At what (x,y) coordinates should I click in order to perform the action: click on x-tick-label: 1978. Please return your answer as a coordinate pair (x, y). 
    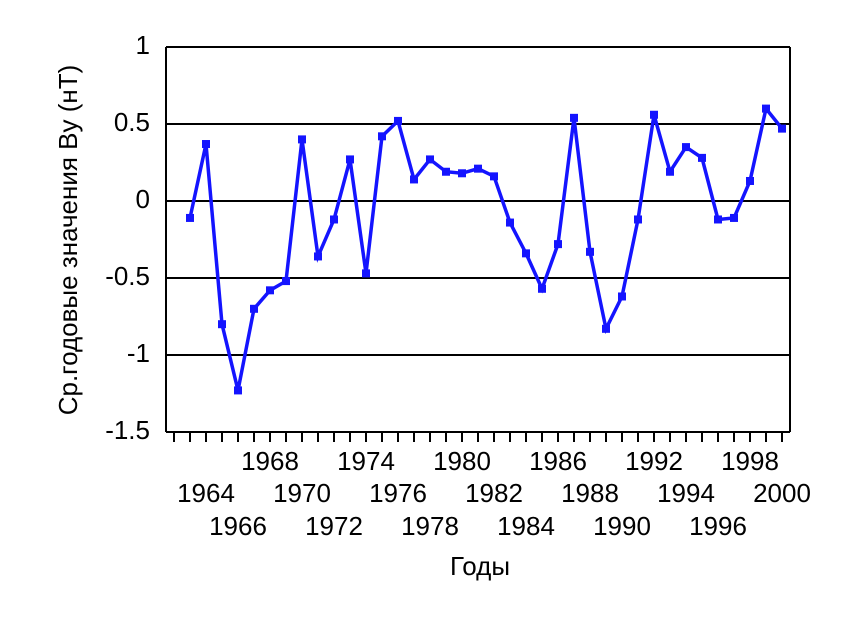
    Looking at the image, I should click on (430, 526).